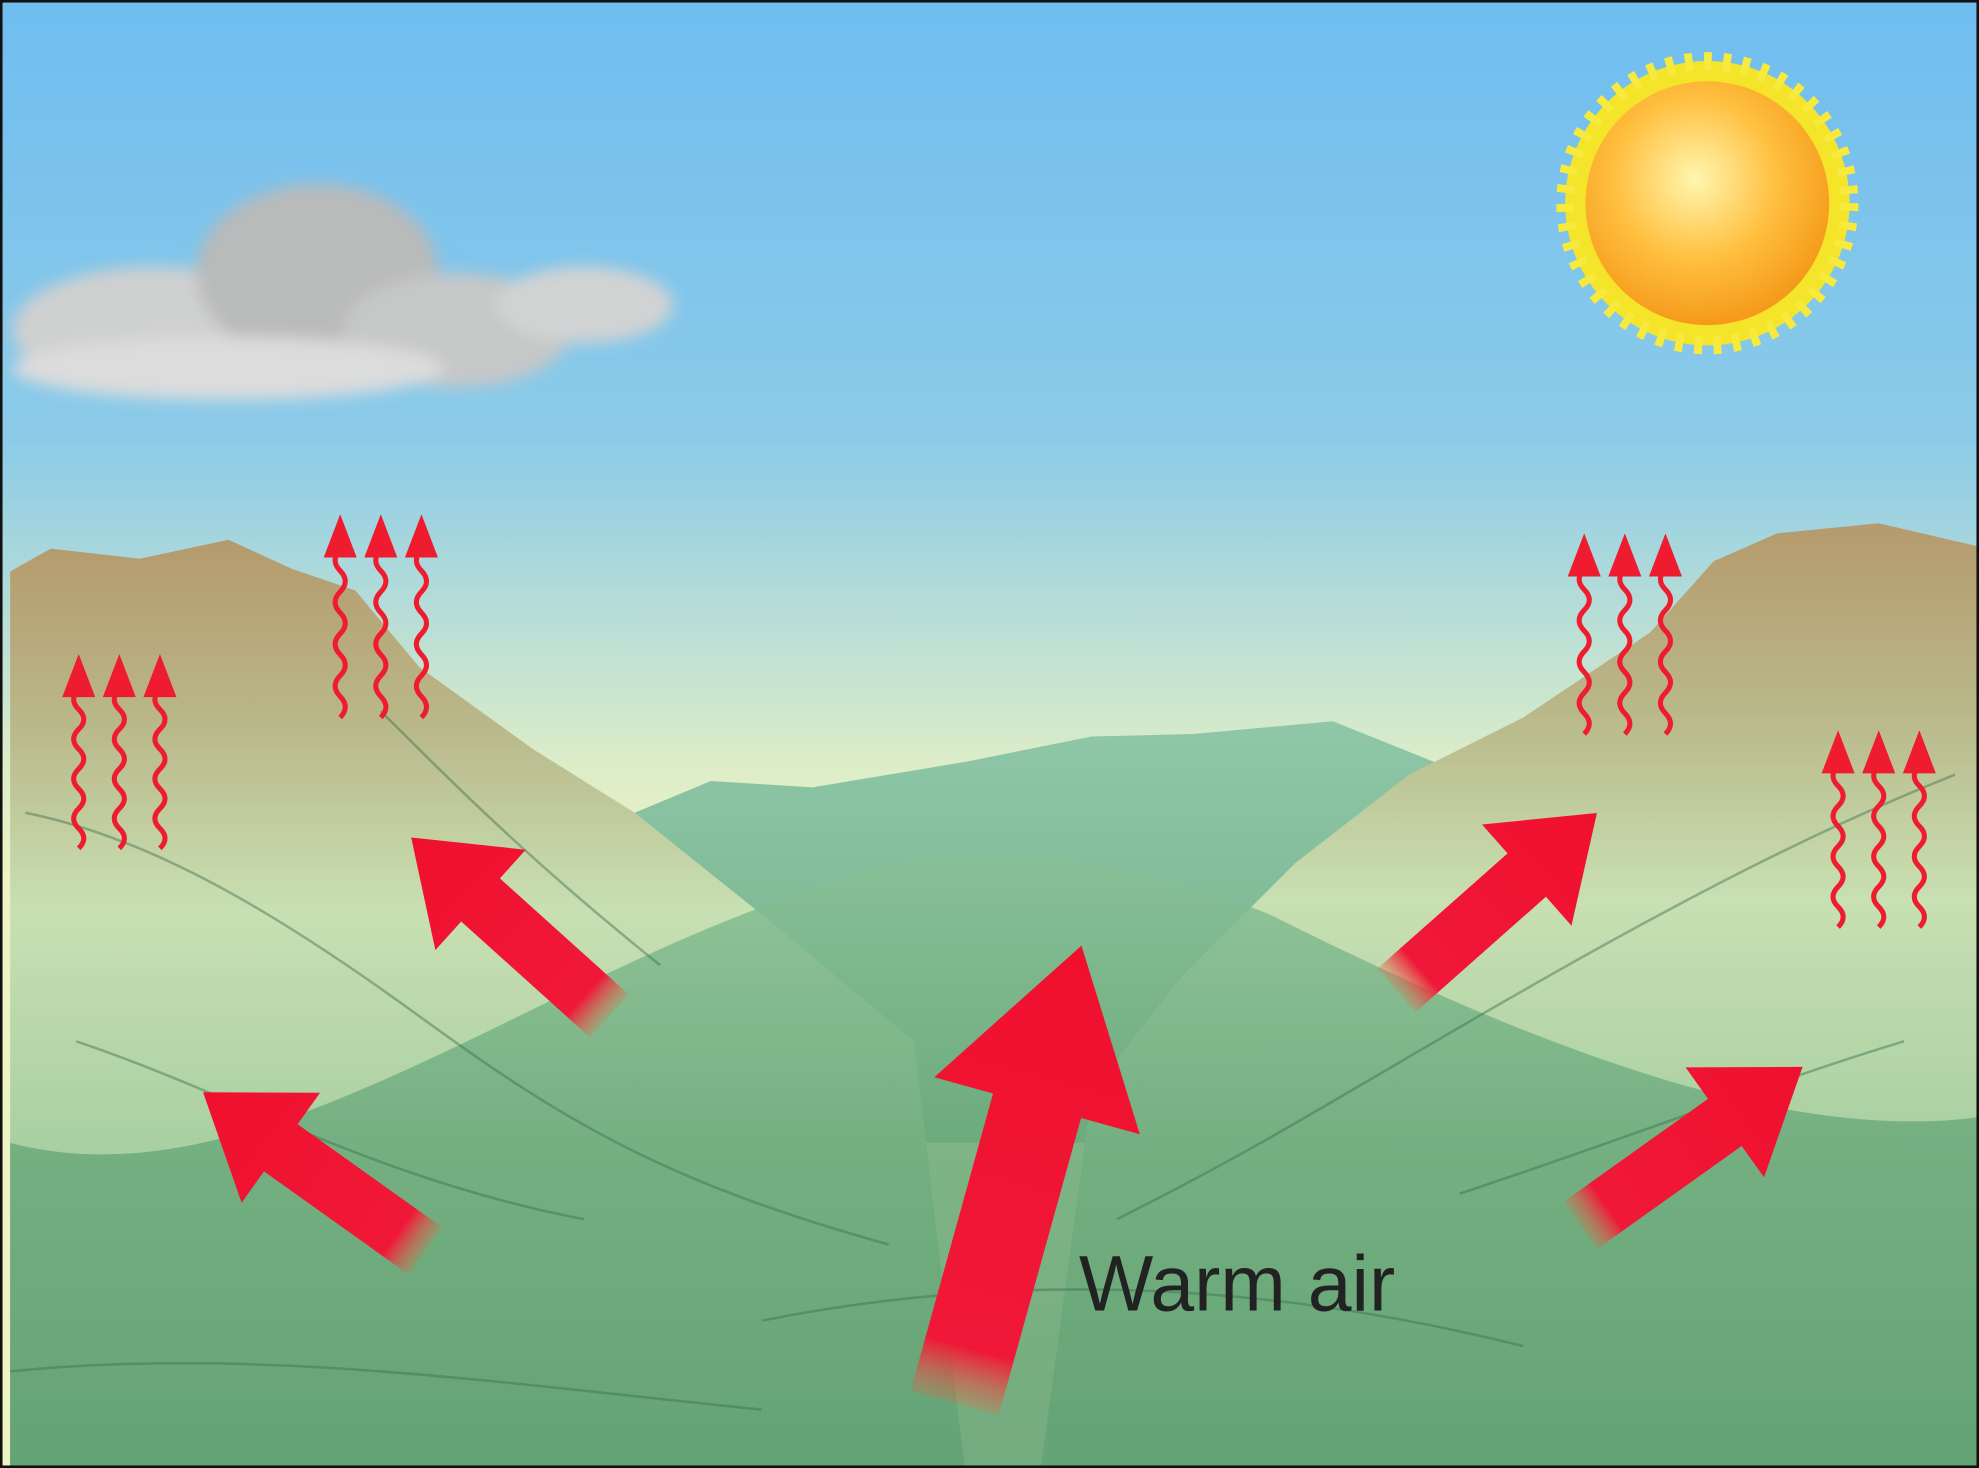  I want to click on large-arrow, so click(1025, 1180).